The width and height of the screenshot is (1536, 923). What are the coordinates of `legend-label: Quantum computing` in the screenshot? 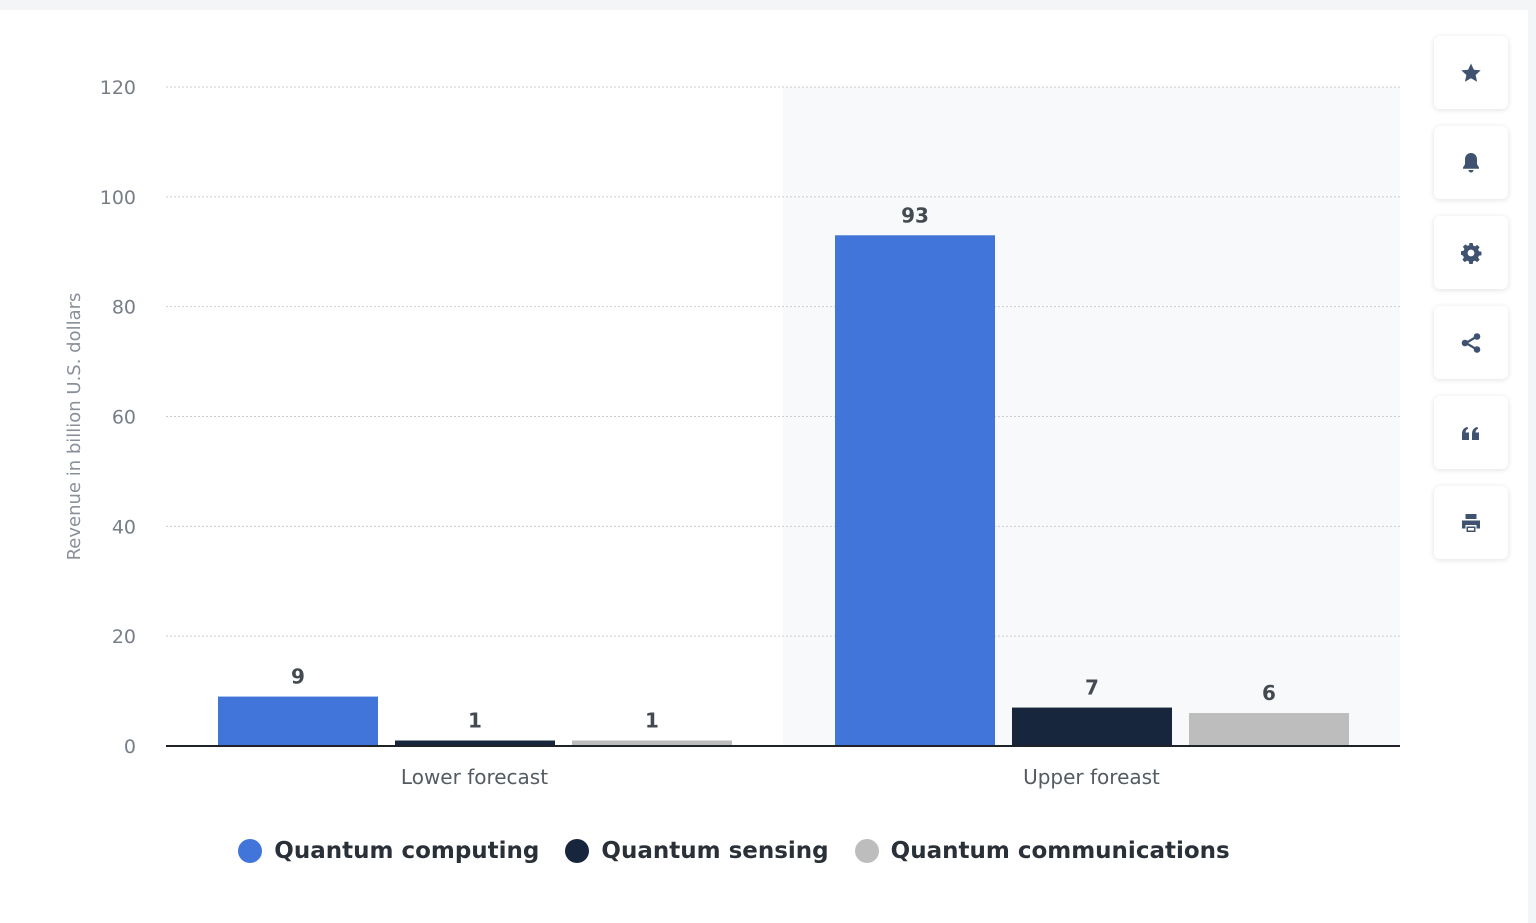 It's located at (407, 851).